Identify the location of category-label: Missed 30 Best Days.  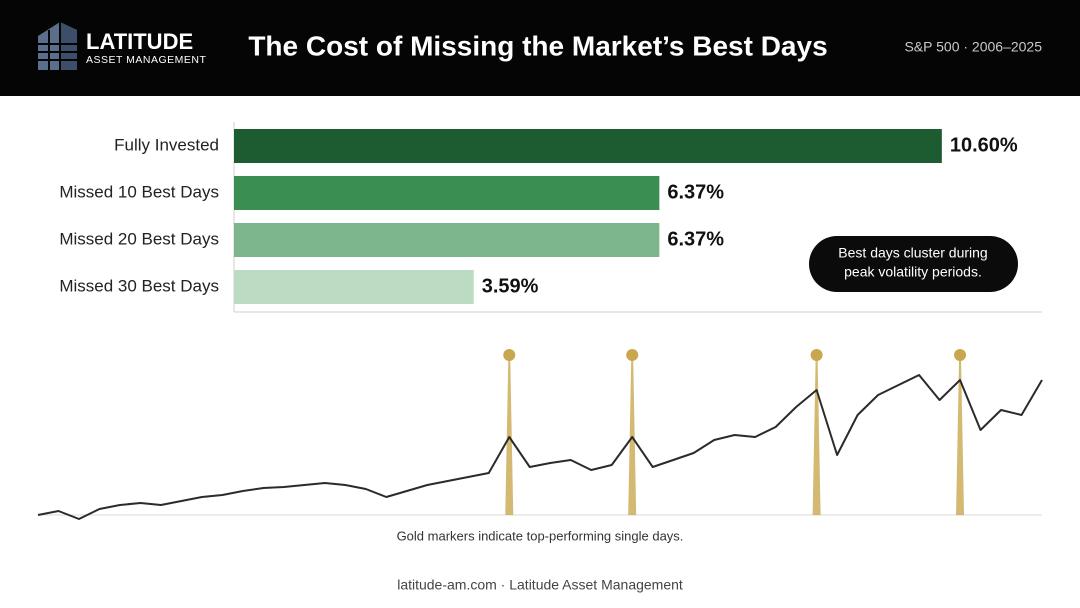
(139, 285).